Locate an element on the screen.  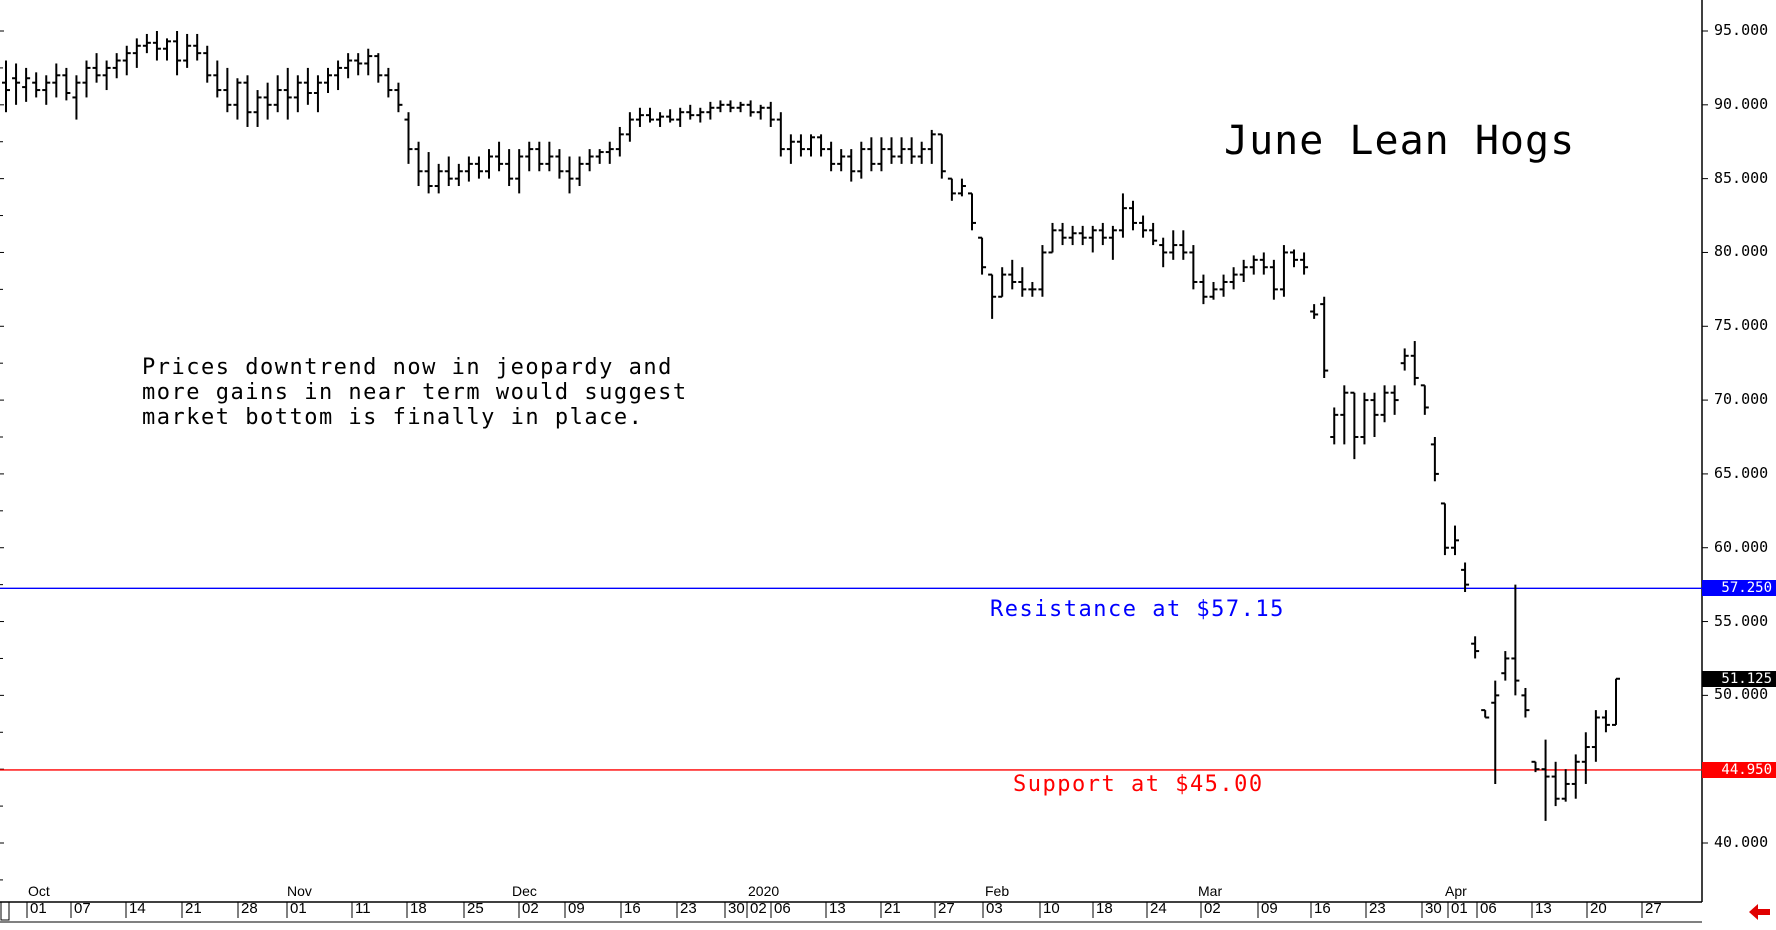
price-tick-label: 60.000 is located at coordinates (1741, 546).